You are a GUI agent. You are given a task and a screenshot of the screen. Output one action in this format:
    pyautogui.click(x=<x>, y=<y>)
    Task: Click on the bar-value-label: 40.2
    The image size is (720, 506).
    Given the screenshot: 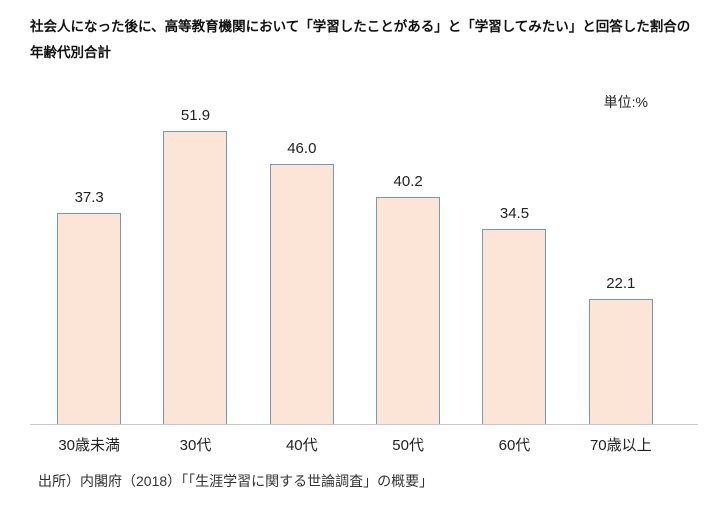 What is the action you would take?
    pyautogui.click(x=408, y=181)
    